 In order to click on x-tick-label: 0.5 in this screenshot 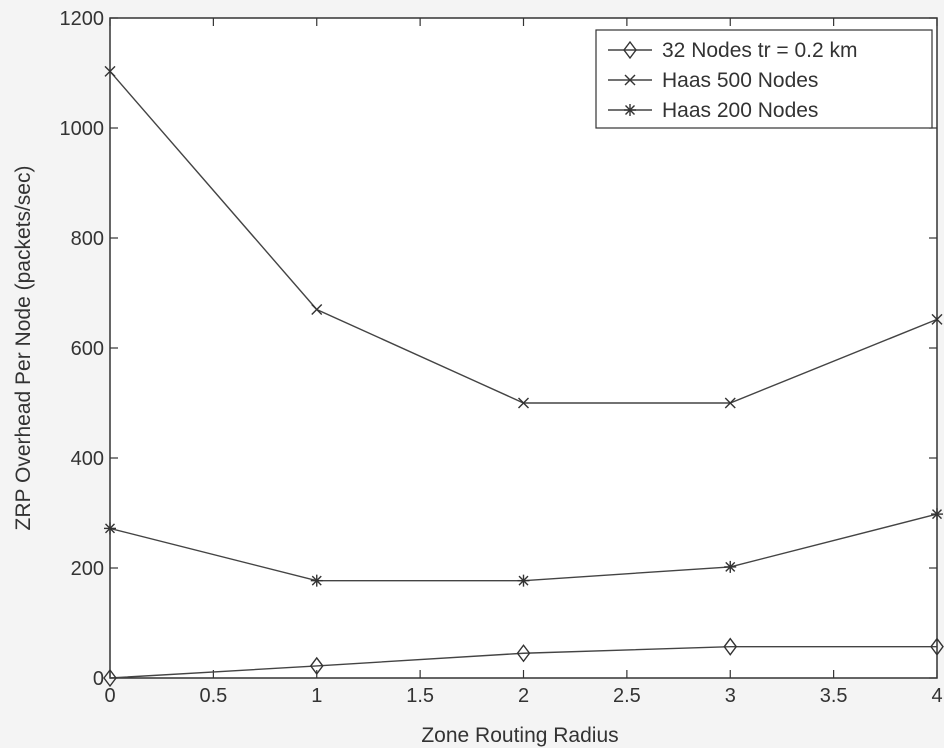, I will do `click(213, 696)`.